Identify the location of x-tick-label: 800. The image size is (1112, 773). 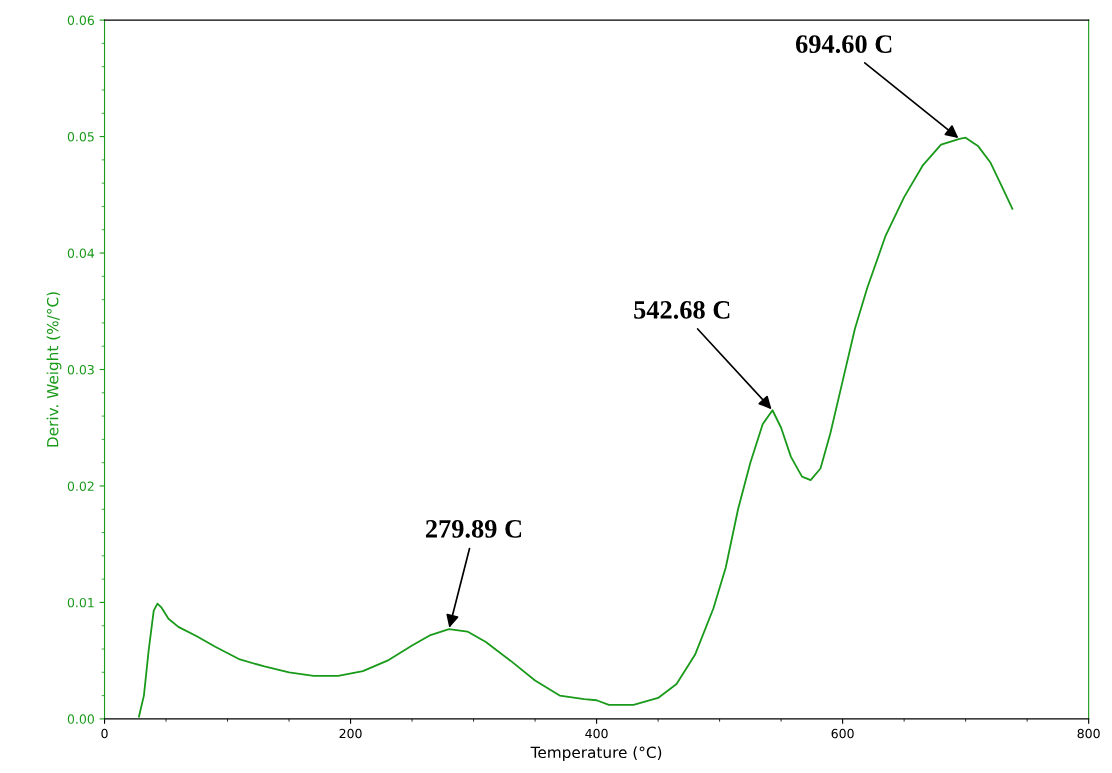
(1088, 733).